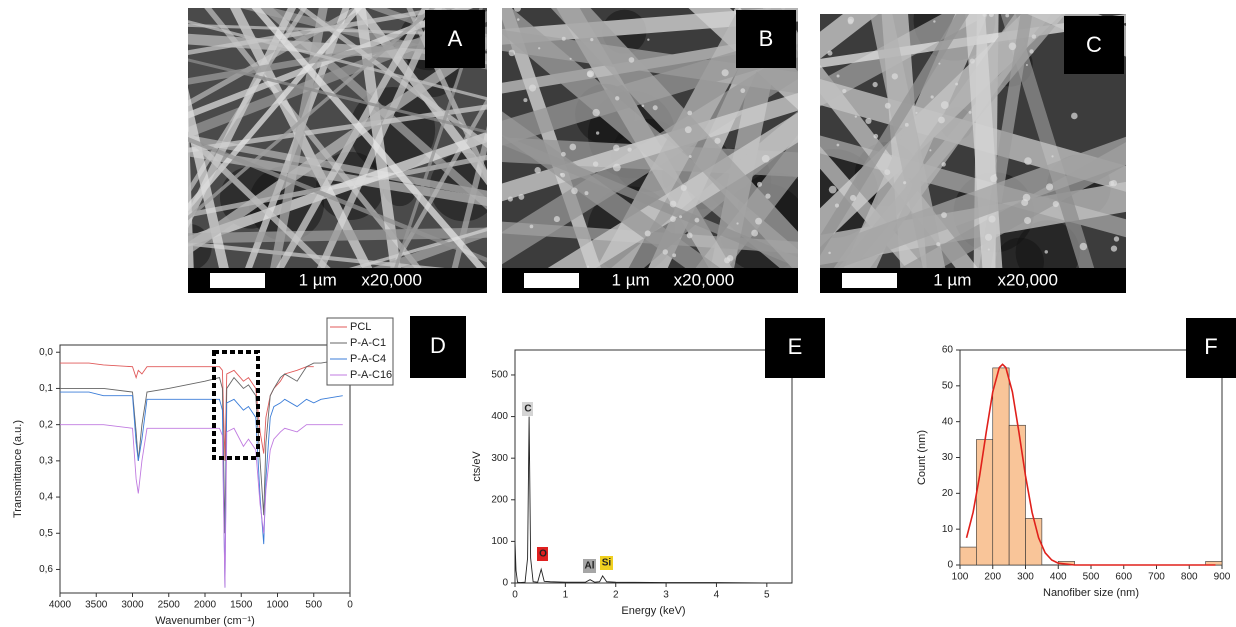  I want to click on y-tick-label: 0,0, so click(46, 352).